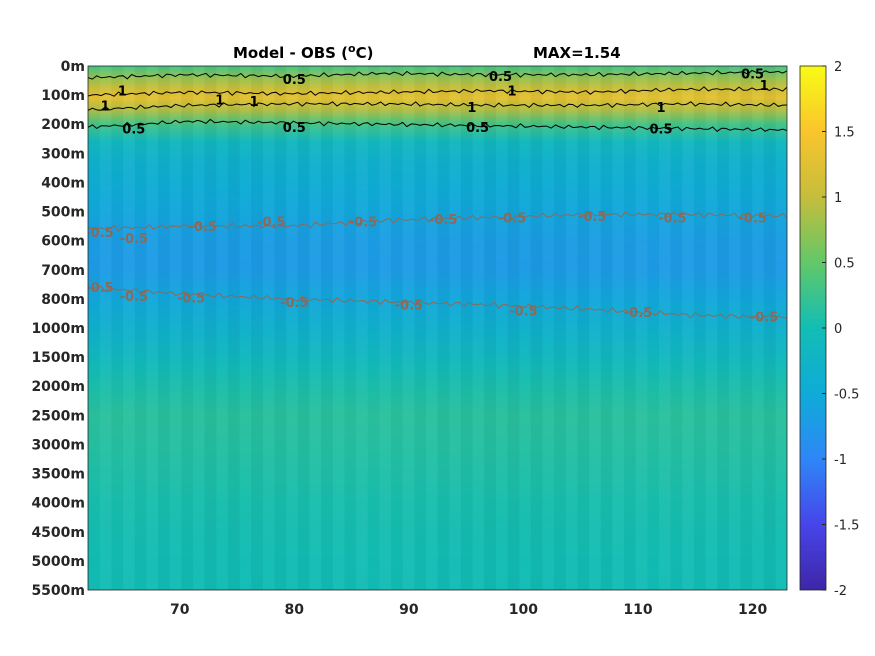 This screenshot has width=875, height=656. I want to click on y-tick-label: 200m, so click(63, 125).